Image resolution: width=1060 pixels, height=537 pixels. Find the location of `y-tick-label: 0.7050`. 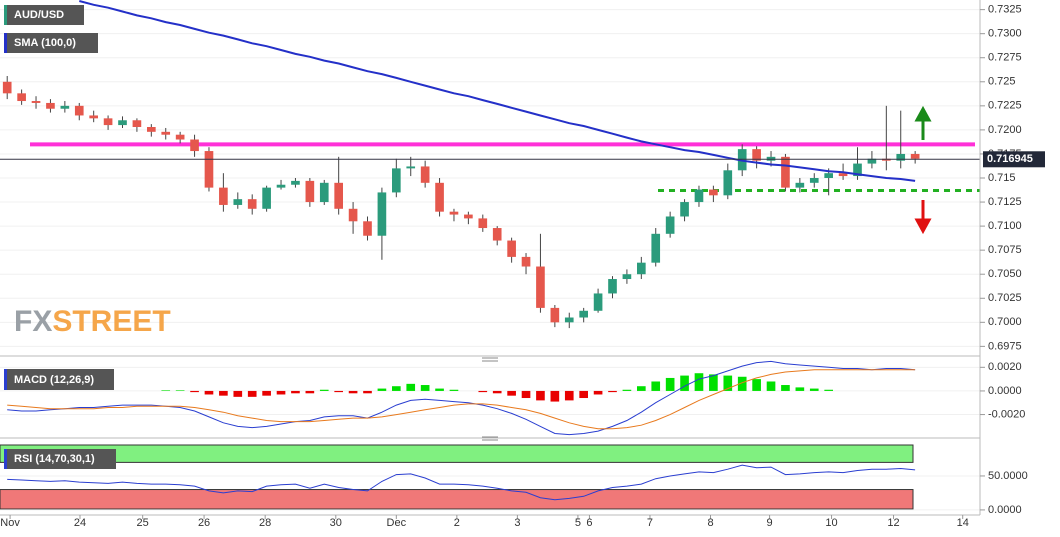

y-tick-label: 0.7050 is located at coordinates (1005, 274).